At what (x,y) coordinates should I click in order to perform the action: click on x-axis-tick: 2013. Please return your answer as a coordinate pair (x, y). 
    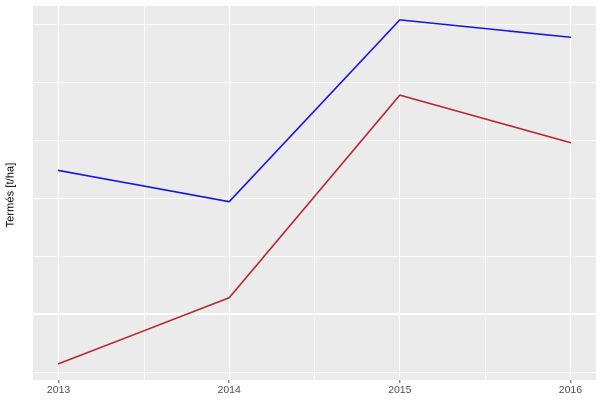
    Looking at the image, I should click on (58, 388).